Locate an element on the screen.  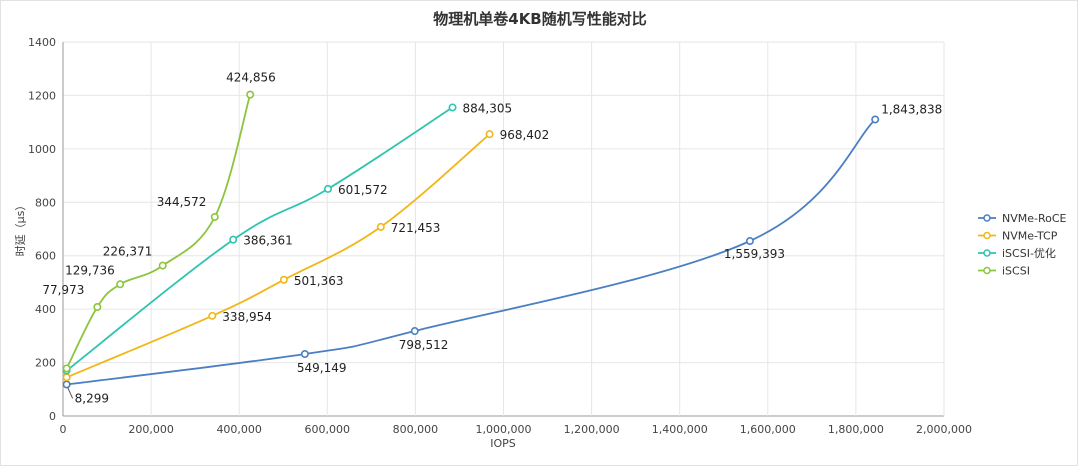
x-tick-label: 1,400,000 is located at coordinates (680, 429).